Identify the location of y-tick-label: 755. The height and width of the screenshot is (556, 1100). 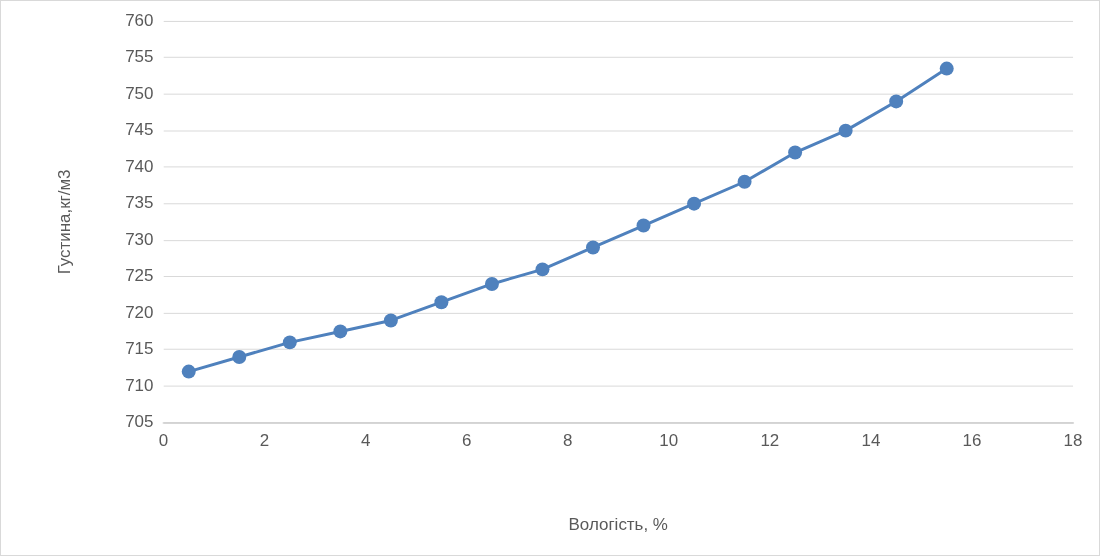
(139, 57).